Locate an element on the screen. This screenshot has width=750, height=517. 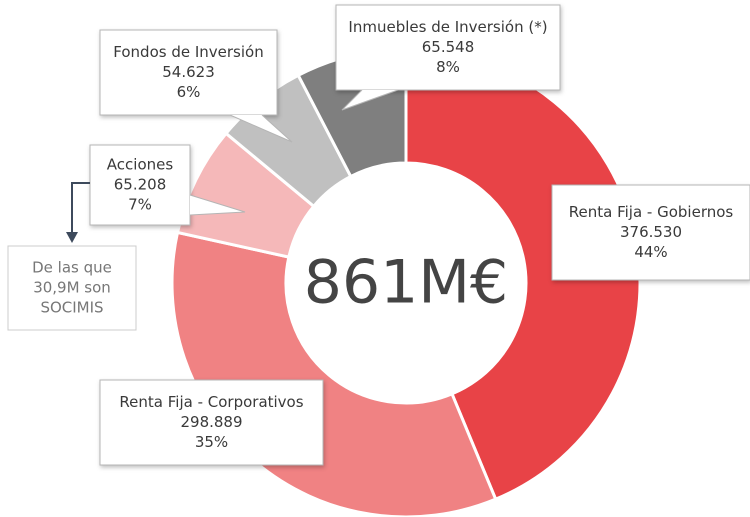
category-label: Renta Fija - Corporativos is located at coordinates (211, 402).